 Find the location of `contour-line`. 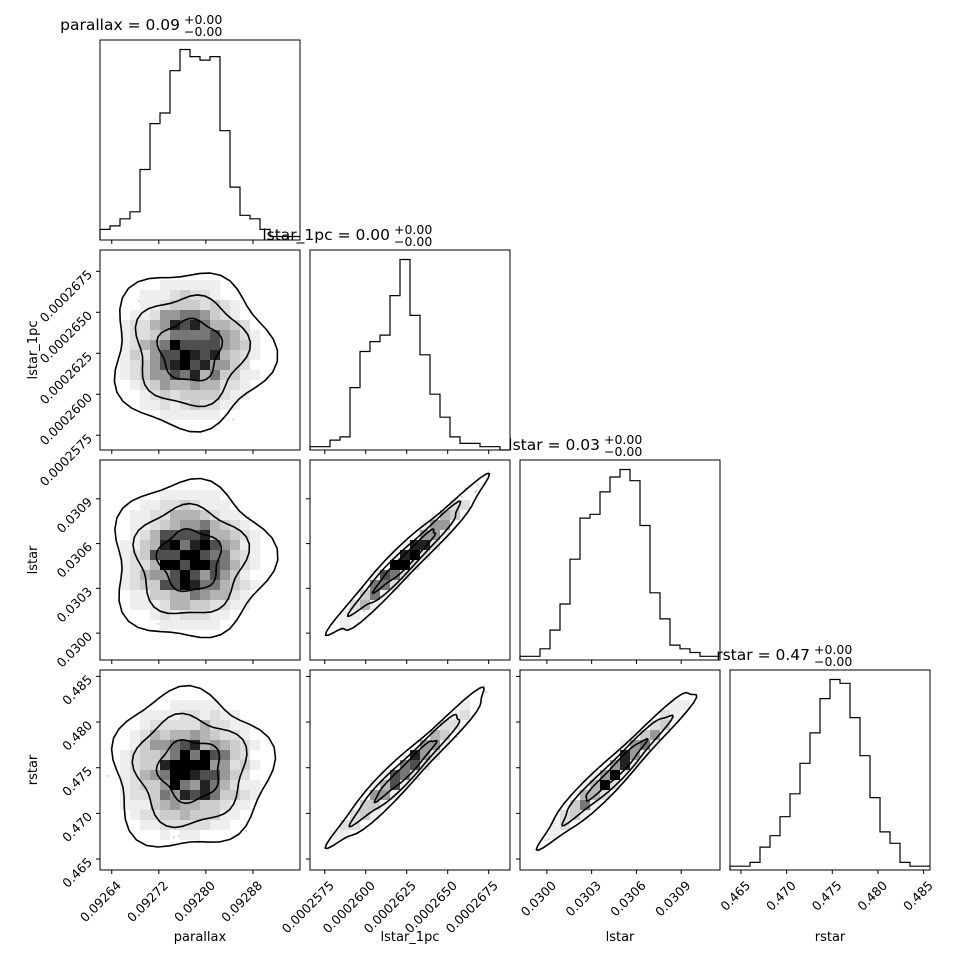

contour-line is located at coordinates (405, 771).